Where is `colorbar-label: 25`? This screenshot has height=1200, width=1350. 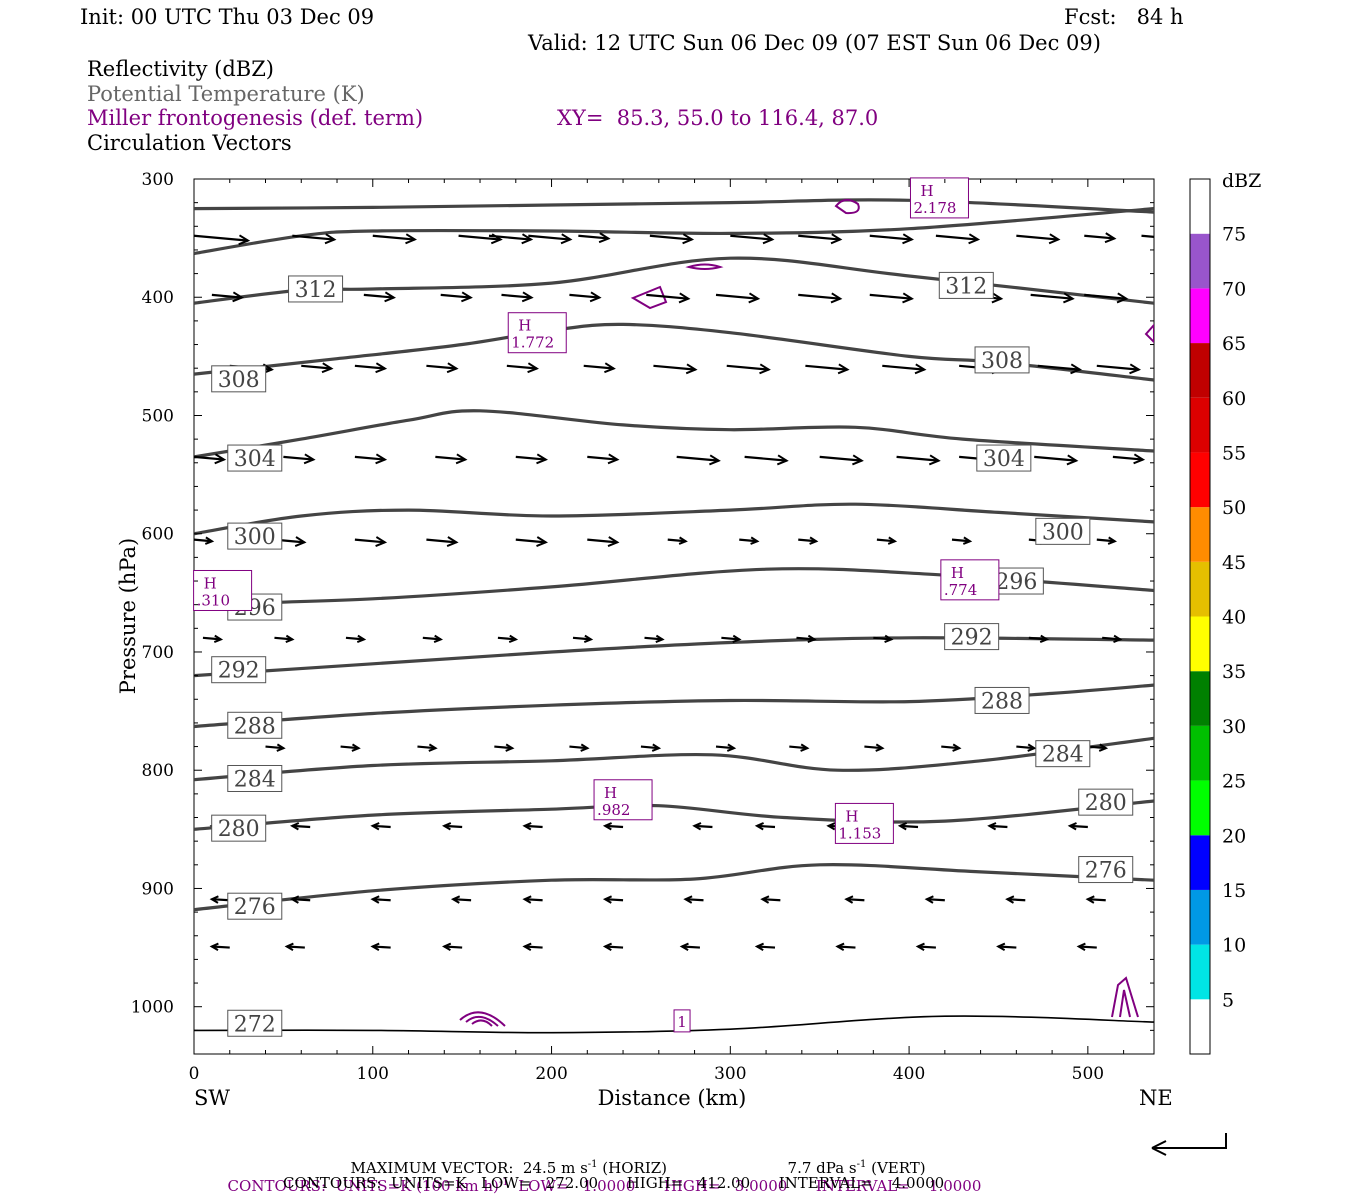
colorbar-label: 25 is located at coordinates (1234, 782).